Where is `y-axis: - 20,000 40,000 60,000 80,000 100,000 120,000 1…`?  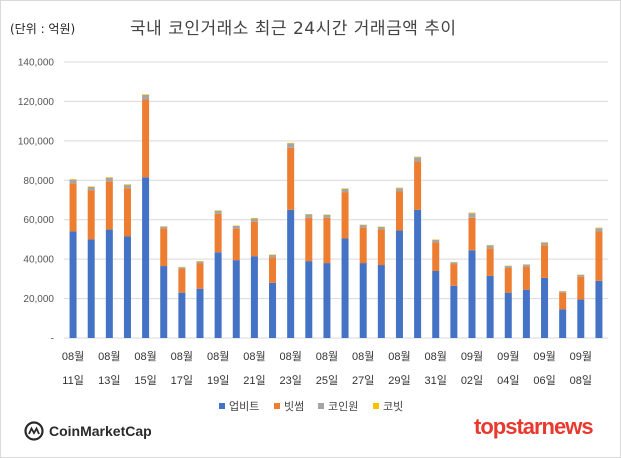
y-axis: - 20,000 40,000 60,000 80,000 100,000 120,000 1… is located at coordinates (36, 201).